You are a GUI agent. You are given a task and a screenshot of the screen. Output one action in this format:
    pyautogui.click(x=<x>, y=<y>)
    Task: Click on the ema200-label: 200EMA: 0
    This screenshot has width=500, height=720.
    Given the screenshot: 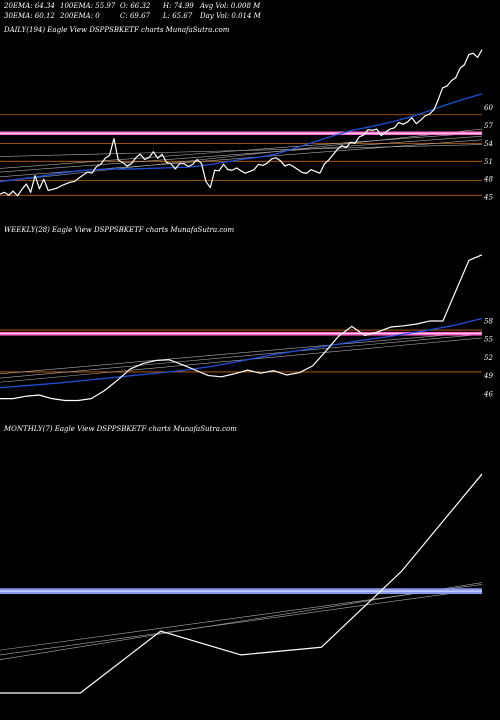 What is the action you would take?
    pyautogui.click(x=80, y=16)
    